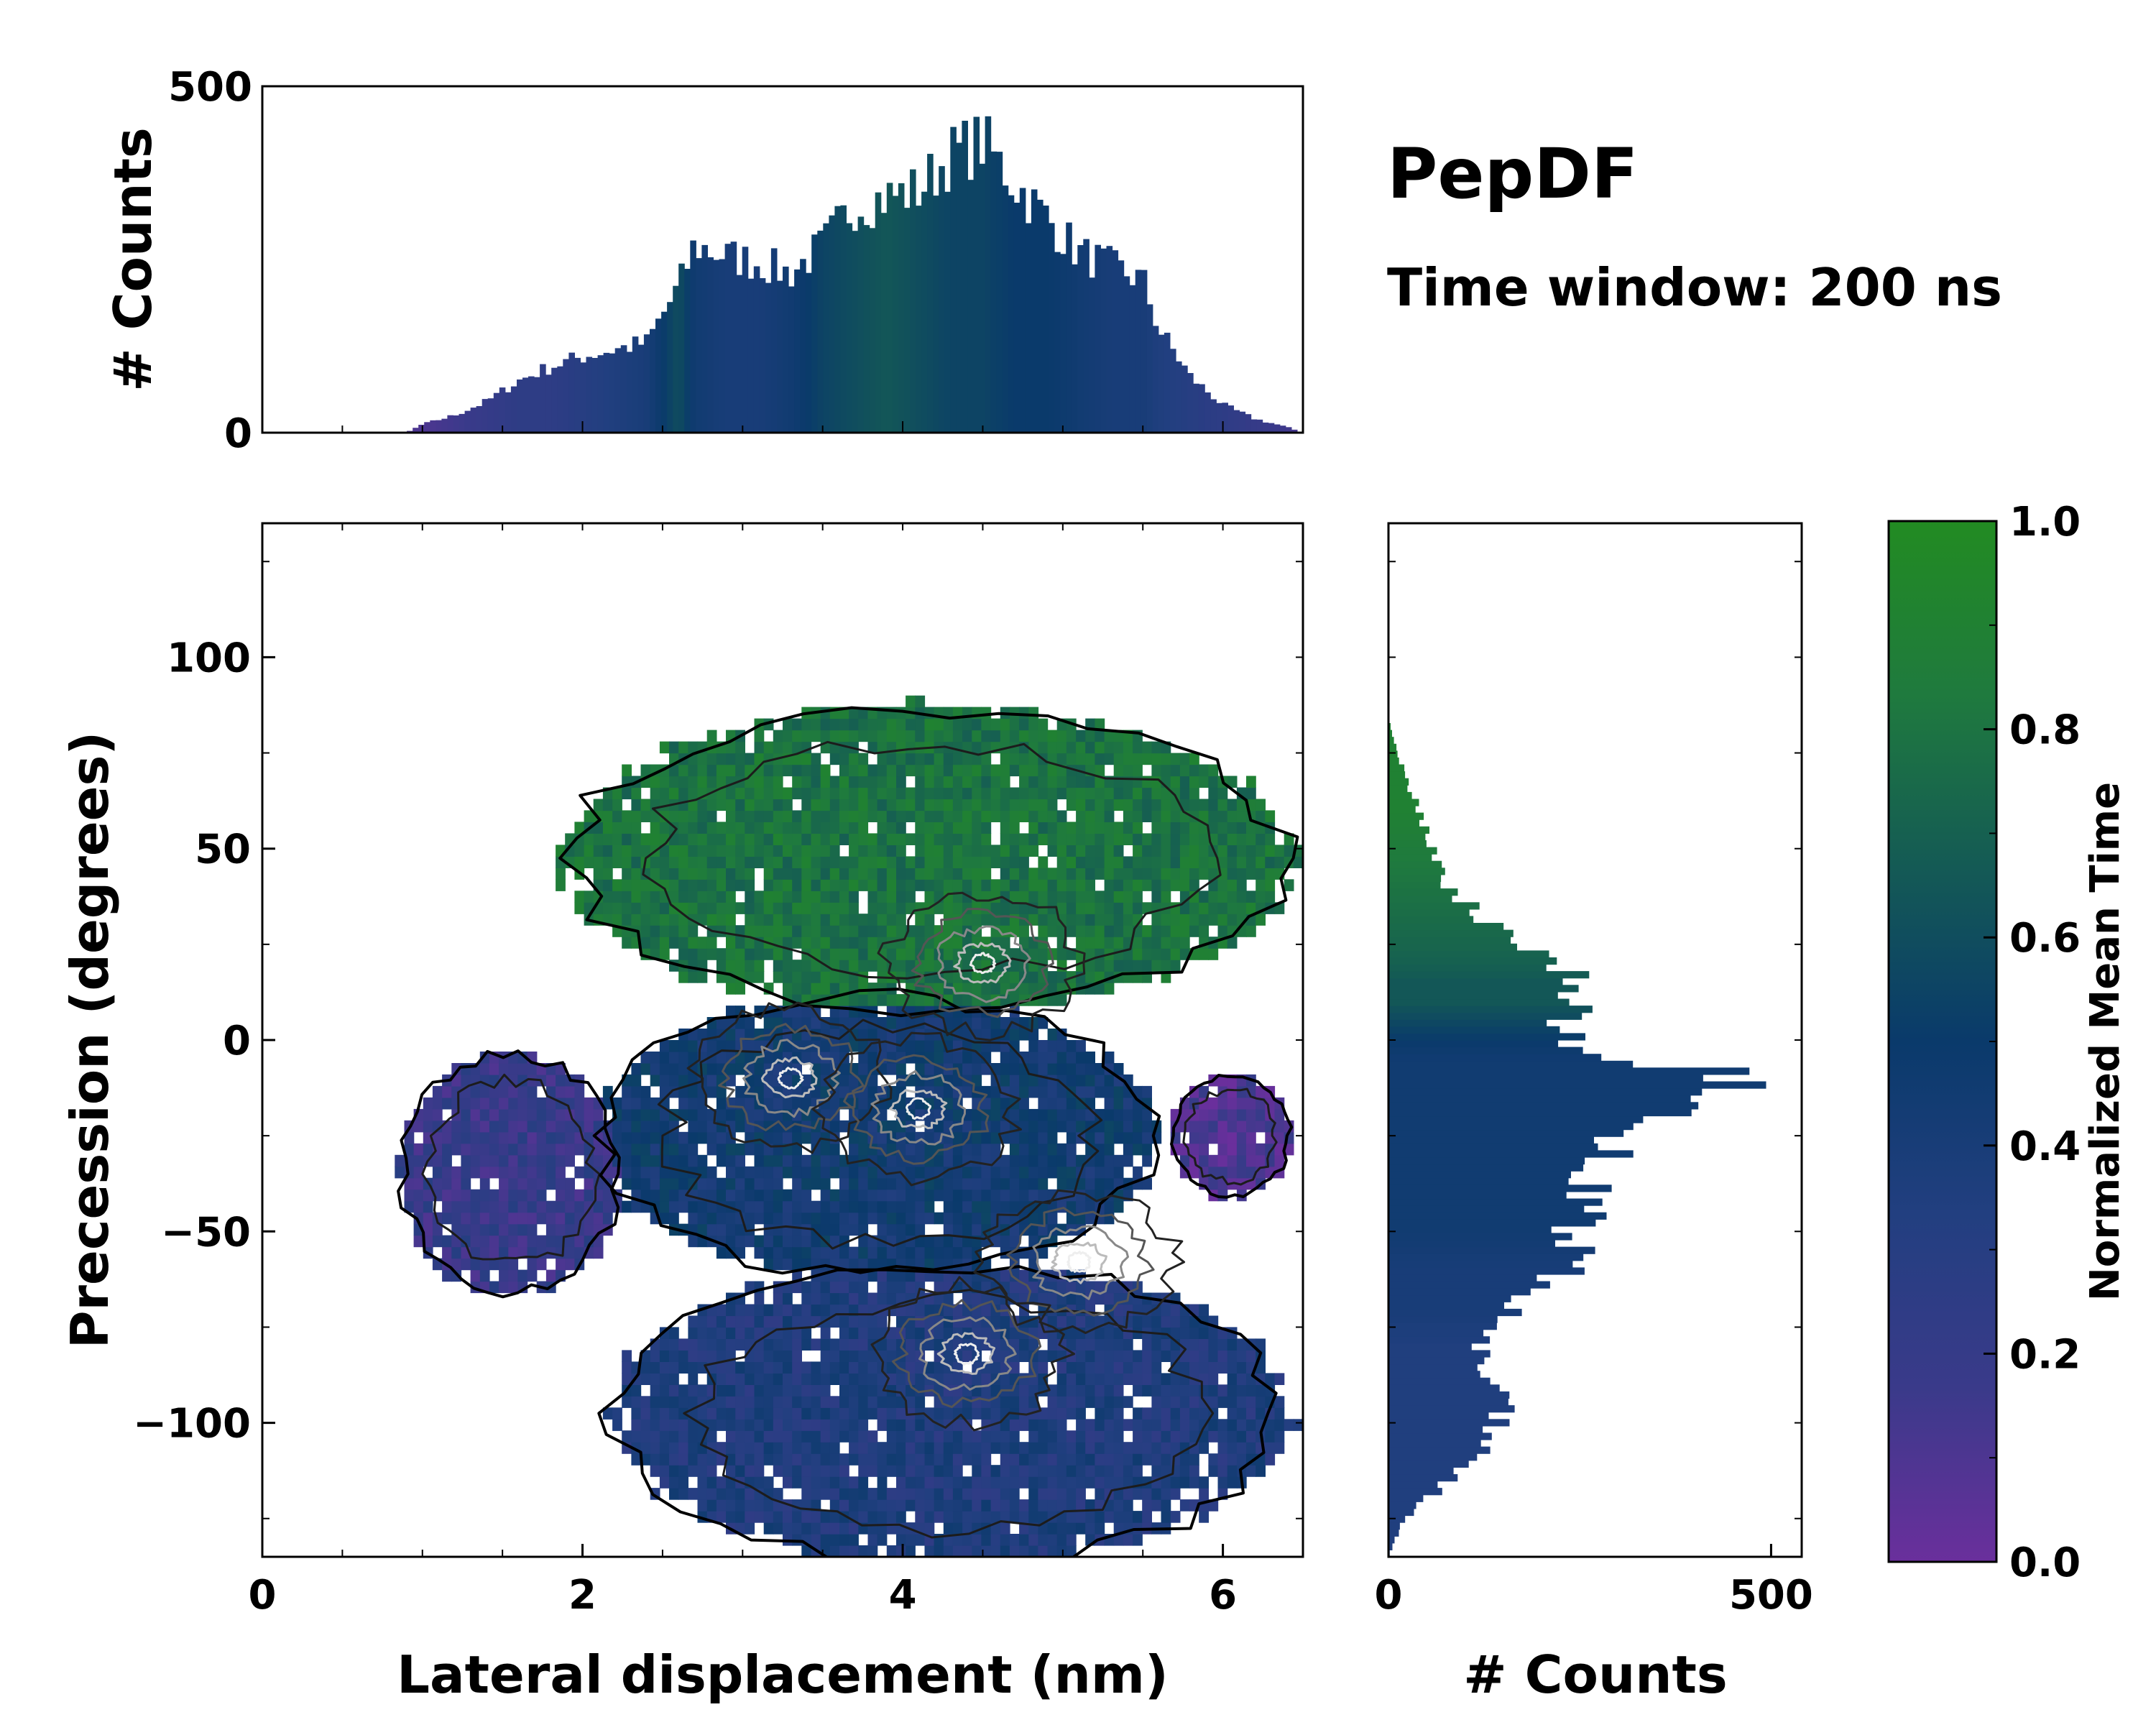 This screenshot has height=1725, width=2156. What do you see at coordinates (1389, 1595) in the screenshot?
I see `right-xtick-label: 0` at bounding box center [1389, 1595].